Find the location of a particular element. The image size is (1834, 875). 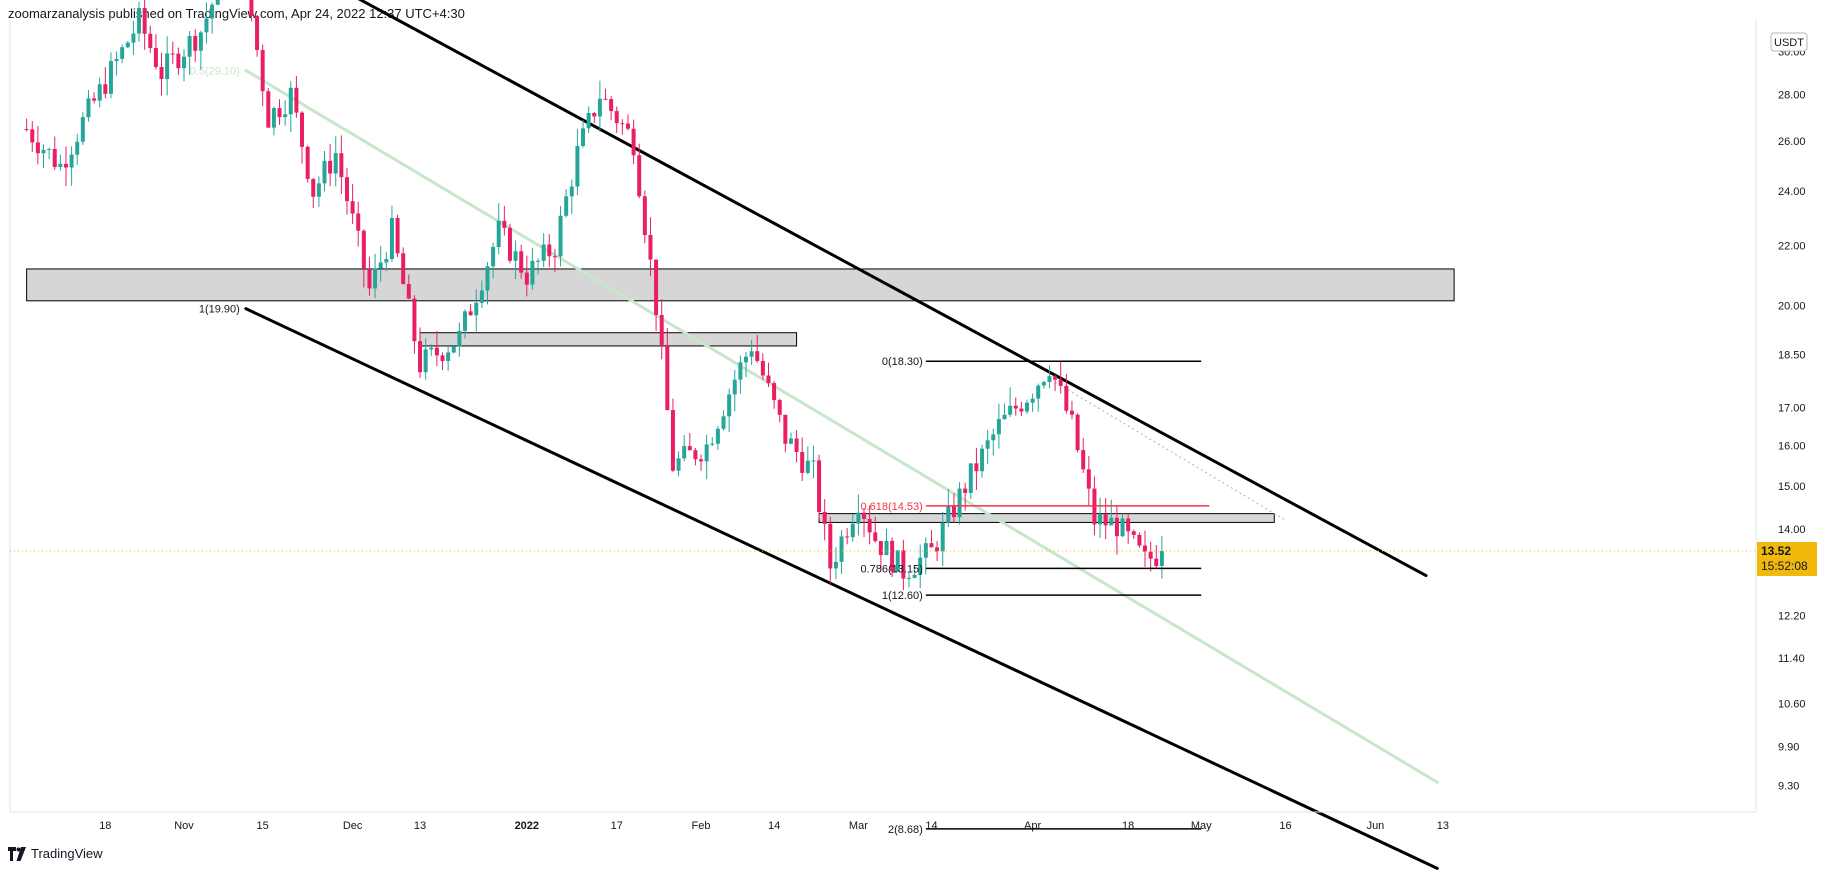

upper-channel-extension is located at coordinates (1170, 451).